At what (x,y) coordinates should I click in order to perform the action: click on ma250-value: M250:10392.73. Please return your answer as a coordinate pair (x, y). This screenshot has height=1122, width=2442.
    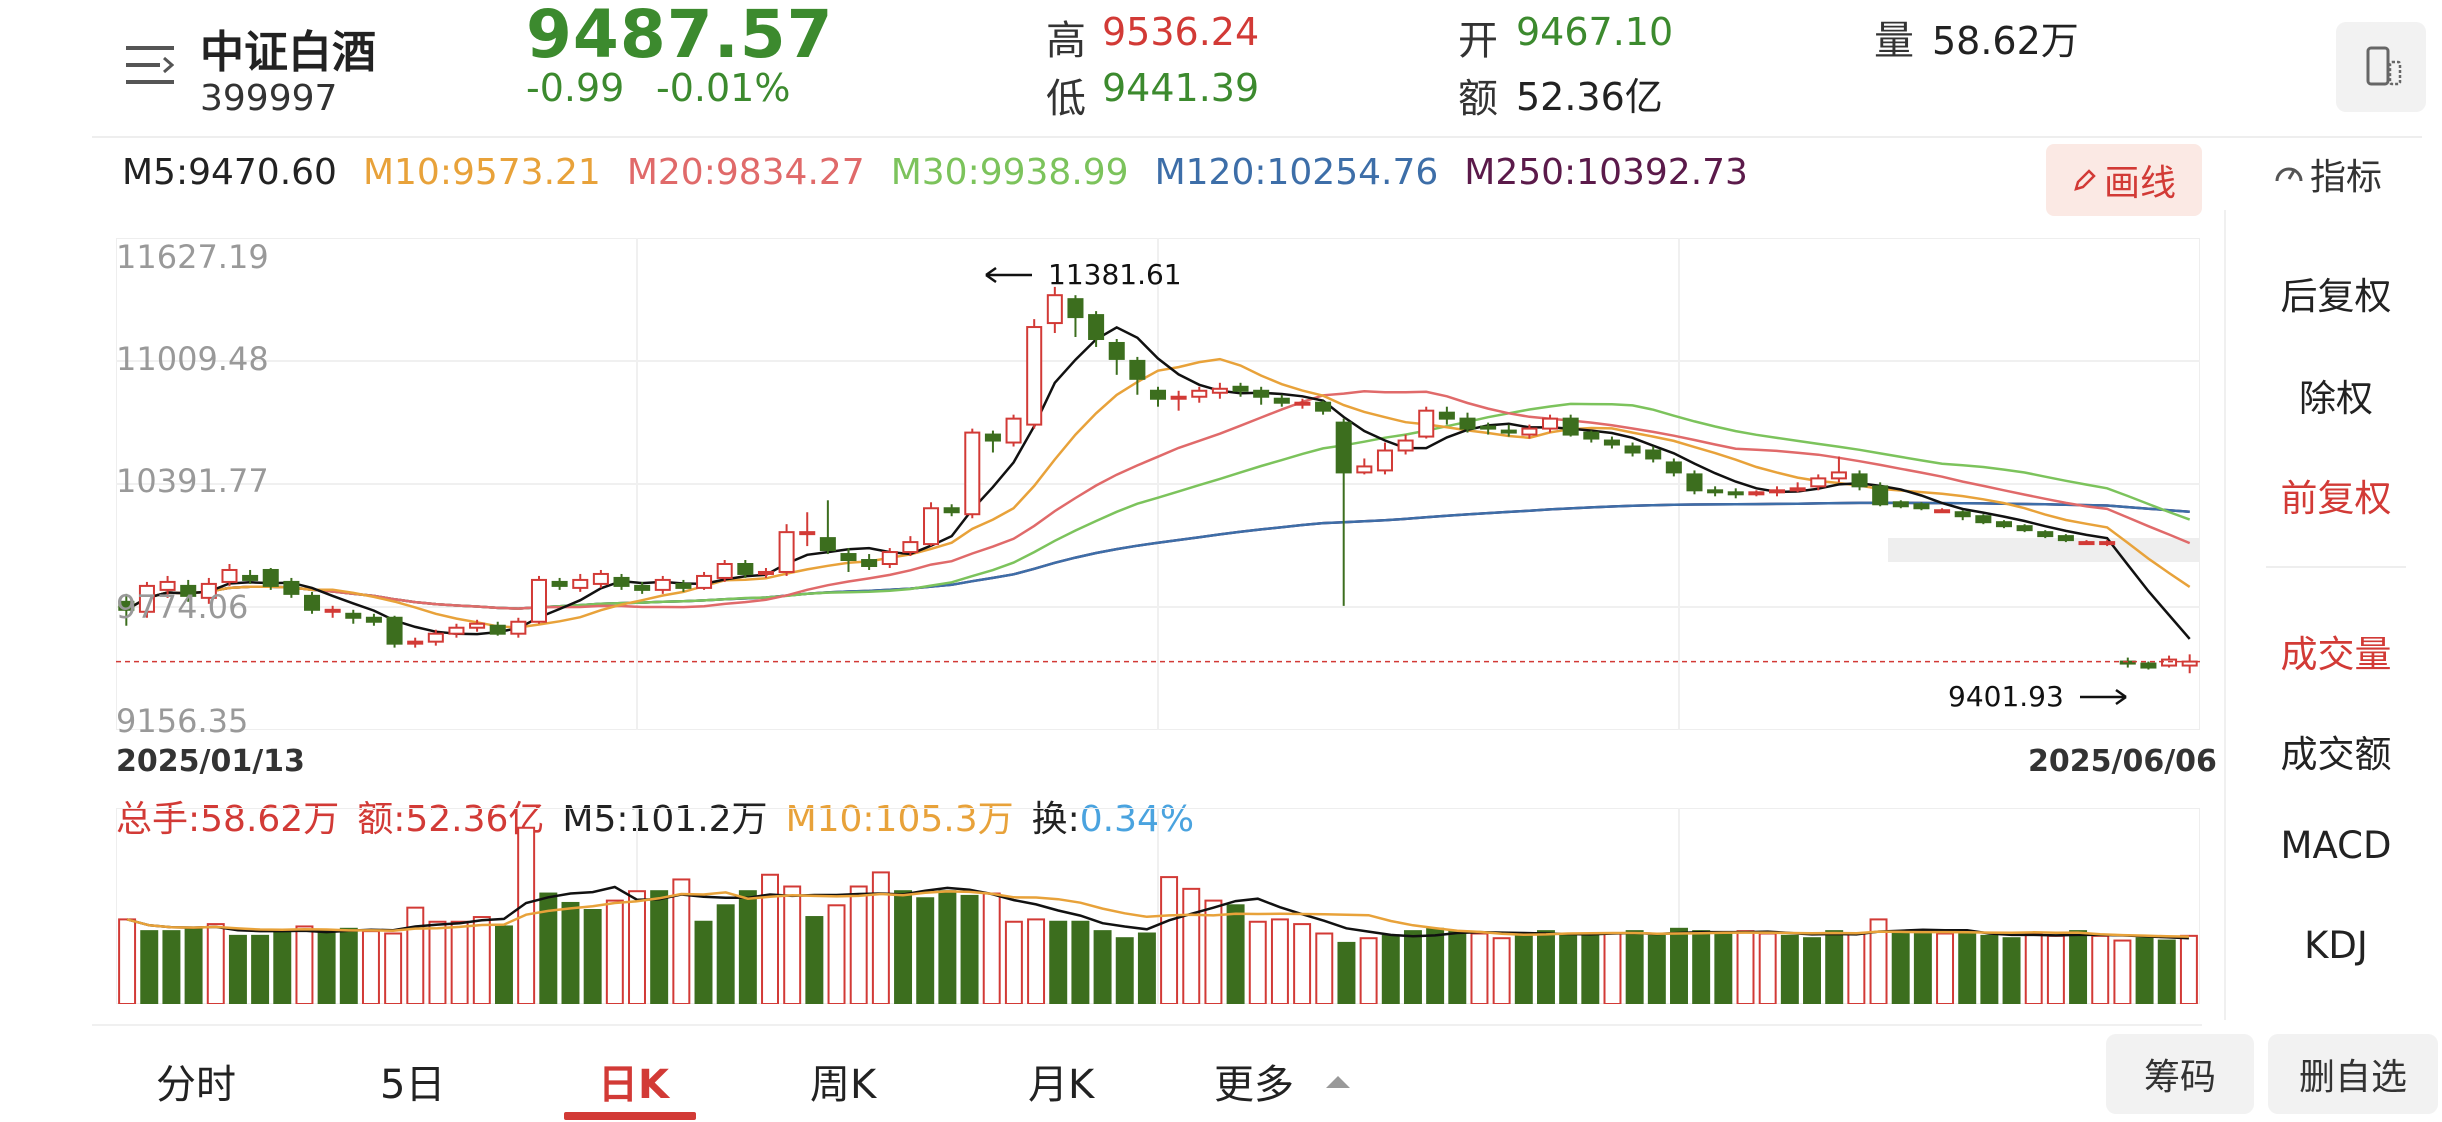
    Looking at the image, I should click on (1606, 172).